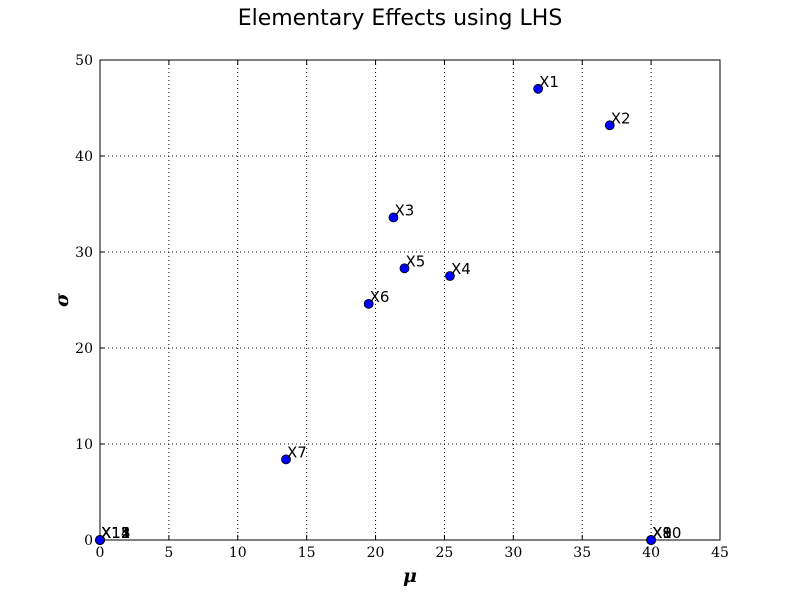 The width and height of the screenshot is (800, 600). I want to click on y-tick-label: 0, so click(88, 541).